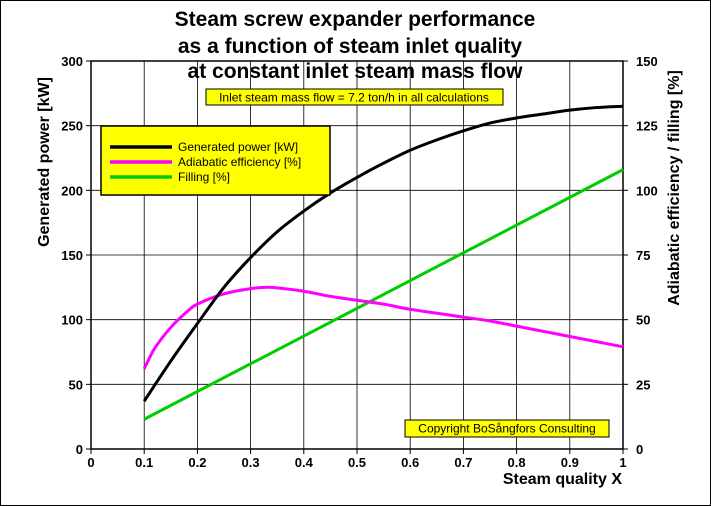 This screenshot has height=506, width=711. What do you see at coordinates (72, 126) in the screenshot?
I see `y-left-tick-label: 250` at bounding box center [72, 126].